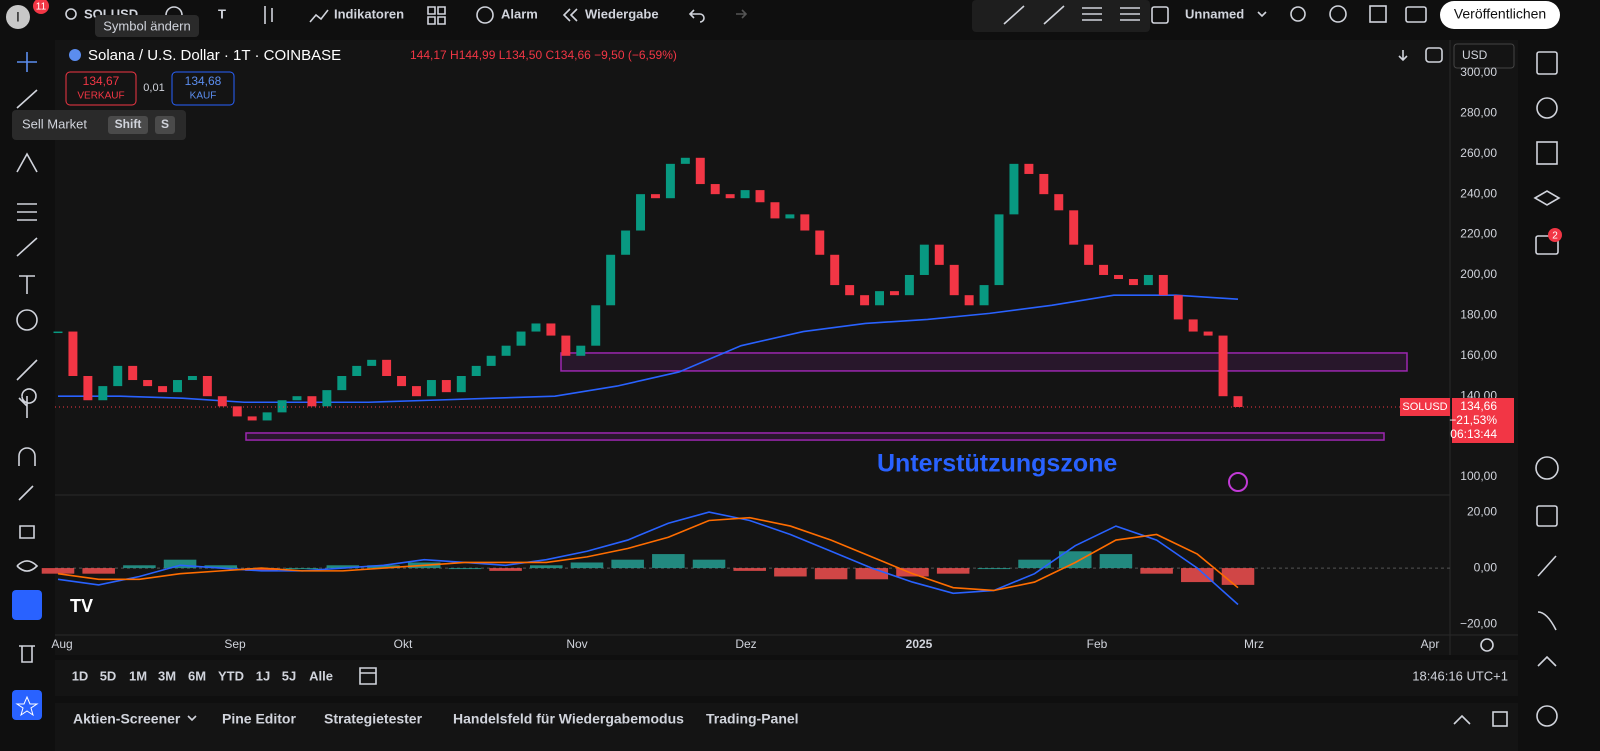 The image size is (1600, 751). I want to click on date-range-icon, so click(368, 676).